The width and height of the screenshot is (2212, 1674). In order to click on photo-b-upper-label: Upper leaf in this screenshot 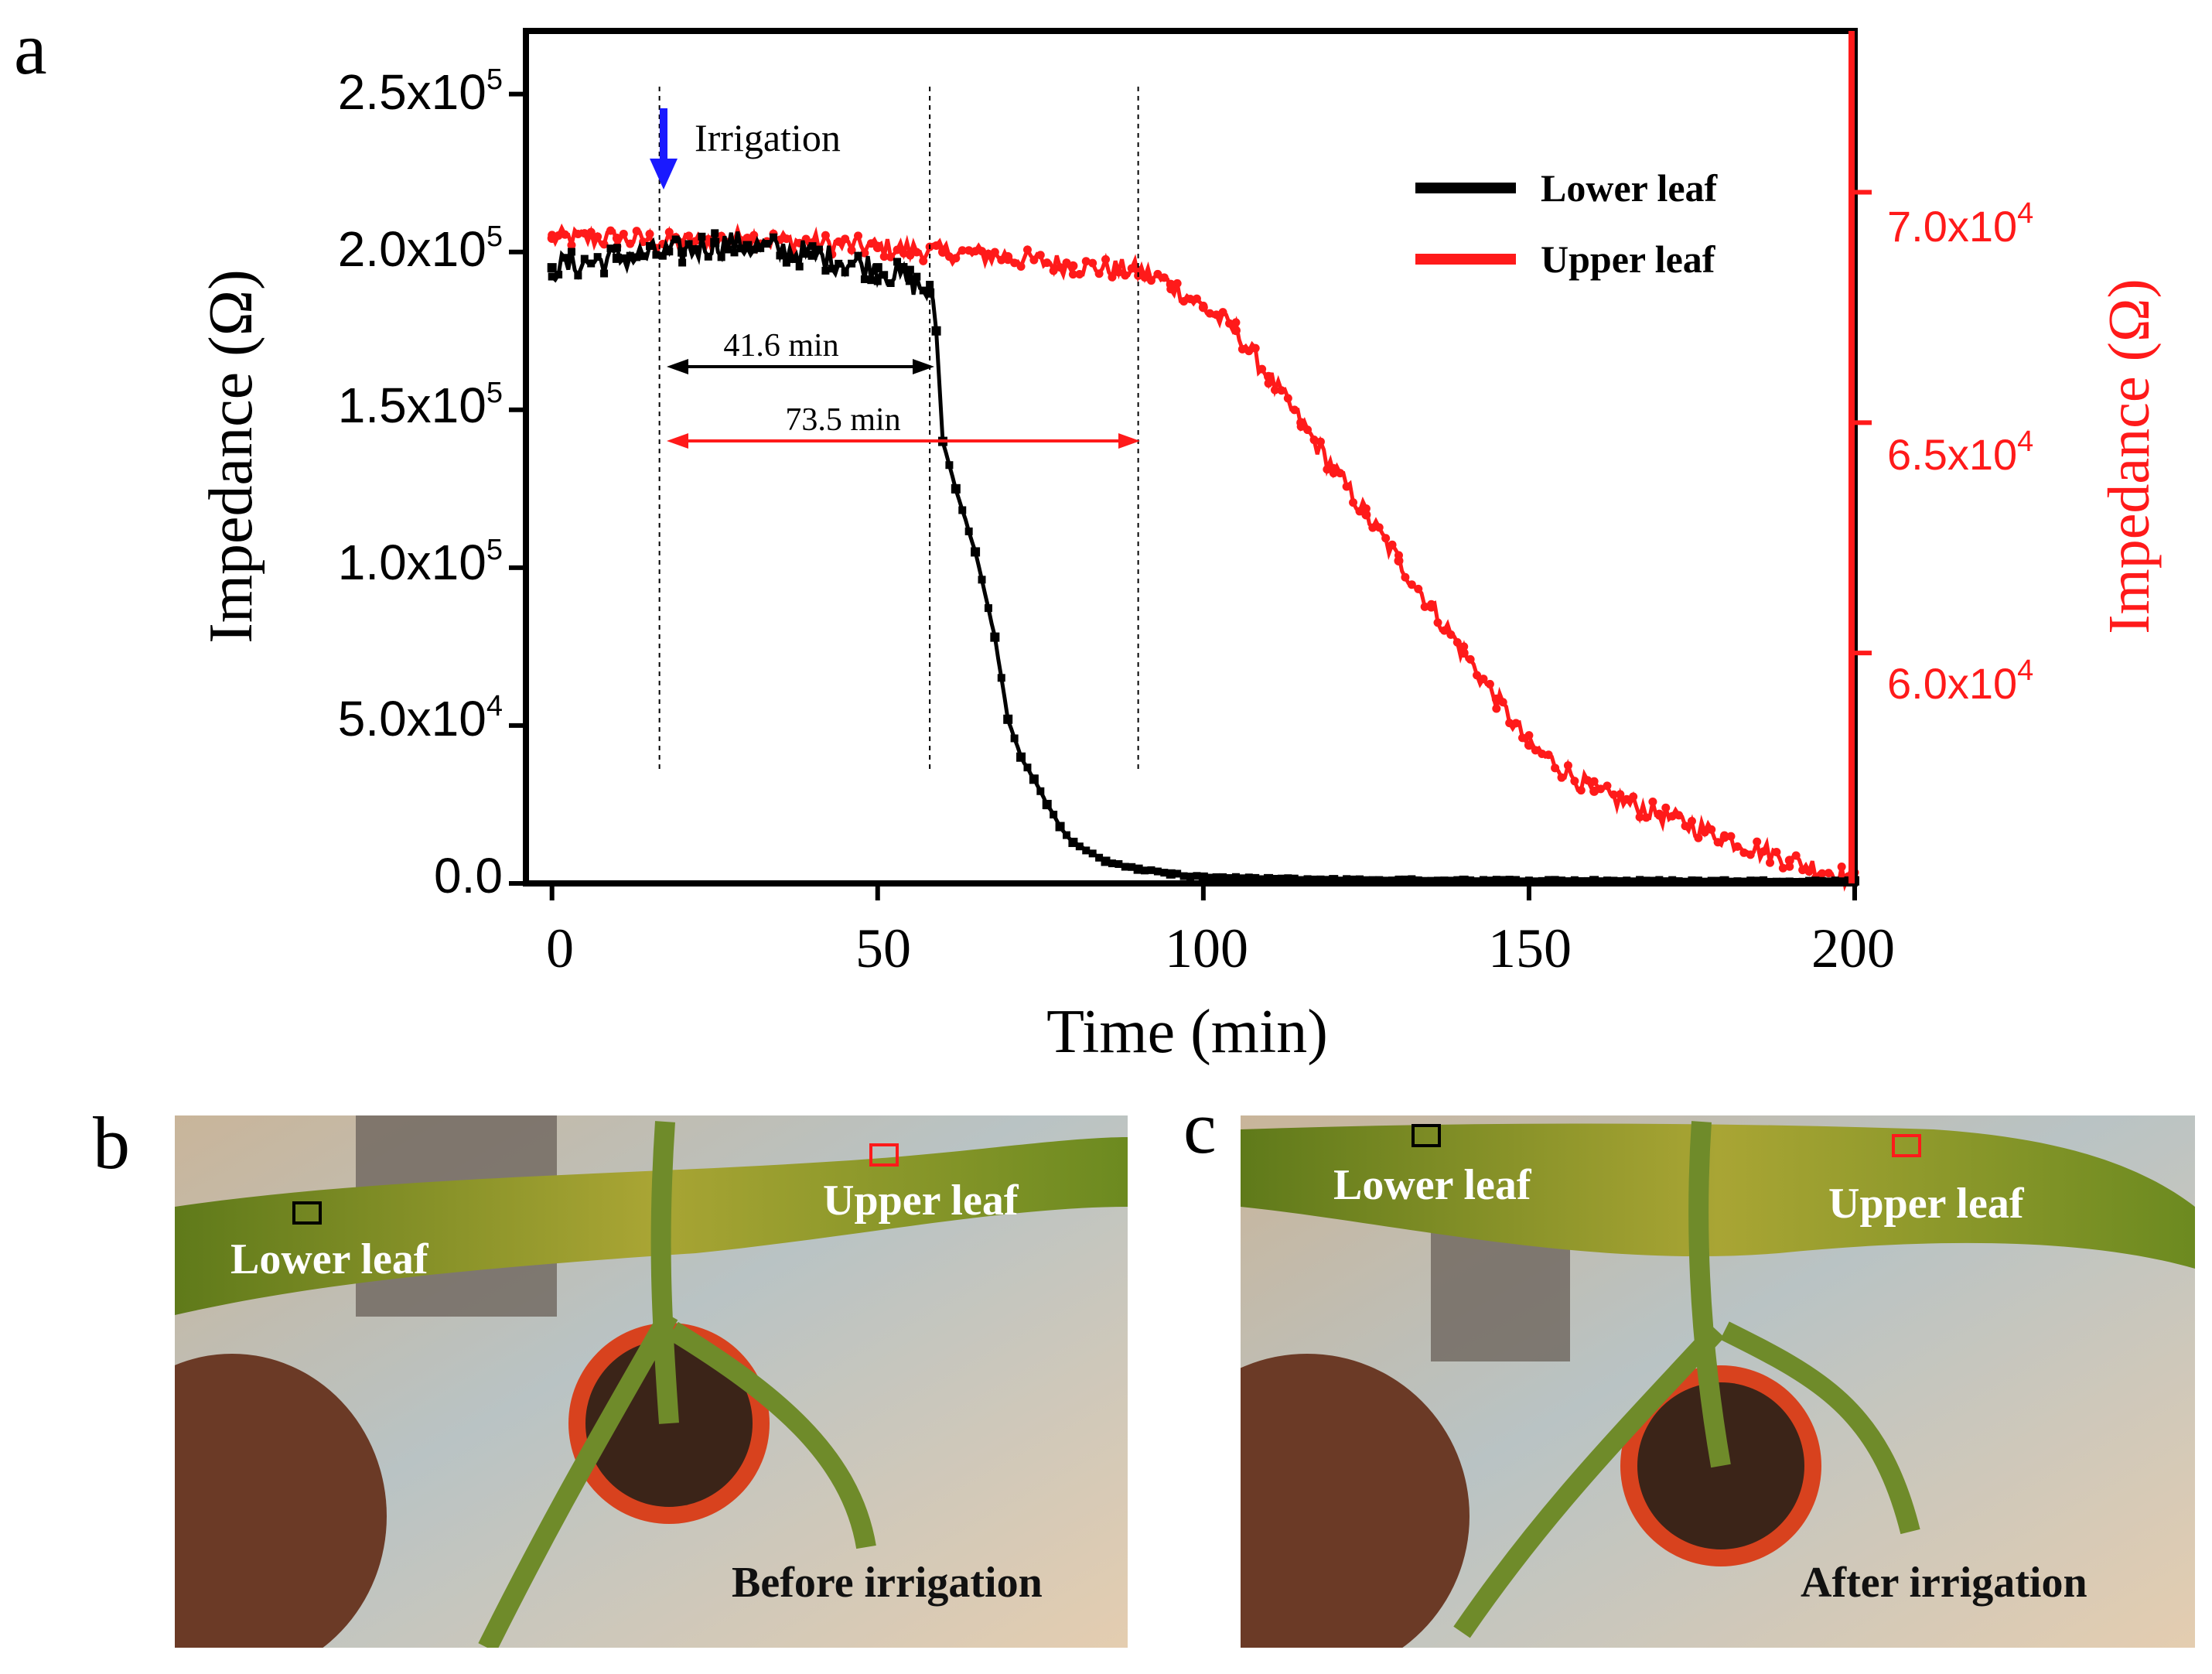, I will do `click(921, 1201)`.